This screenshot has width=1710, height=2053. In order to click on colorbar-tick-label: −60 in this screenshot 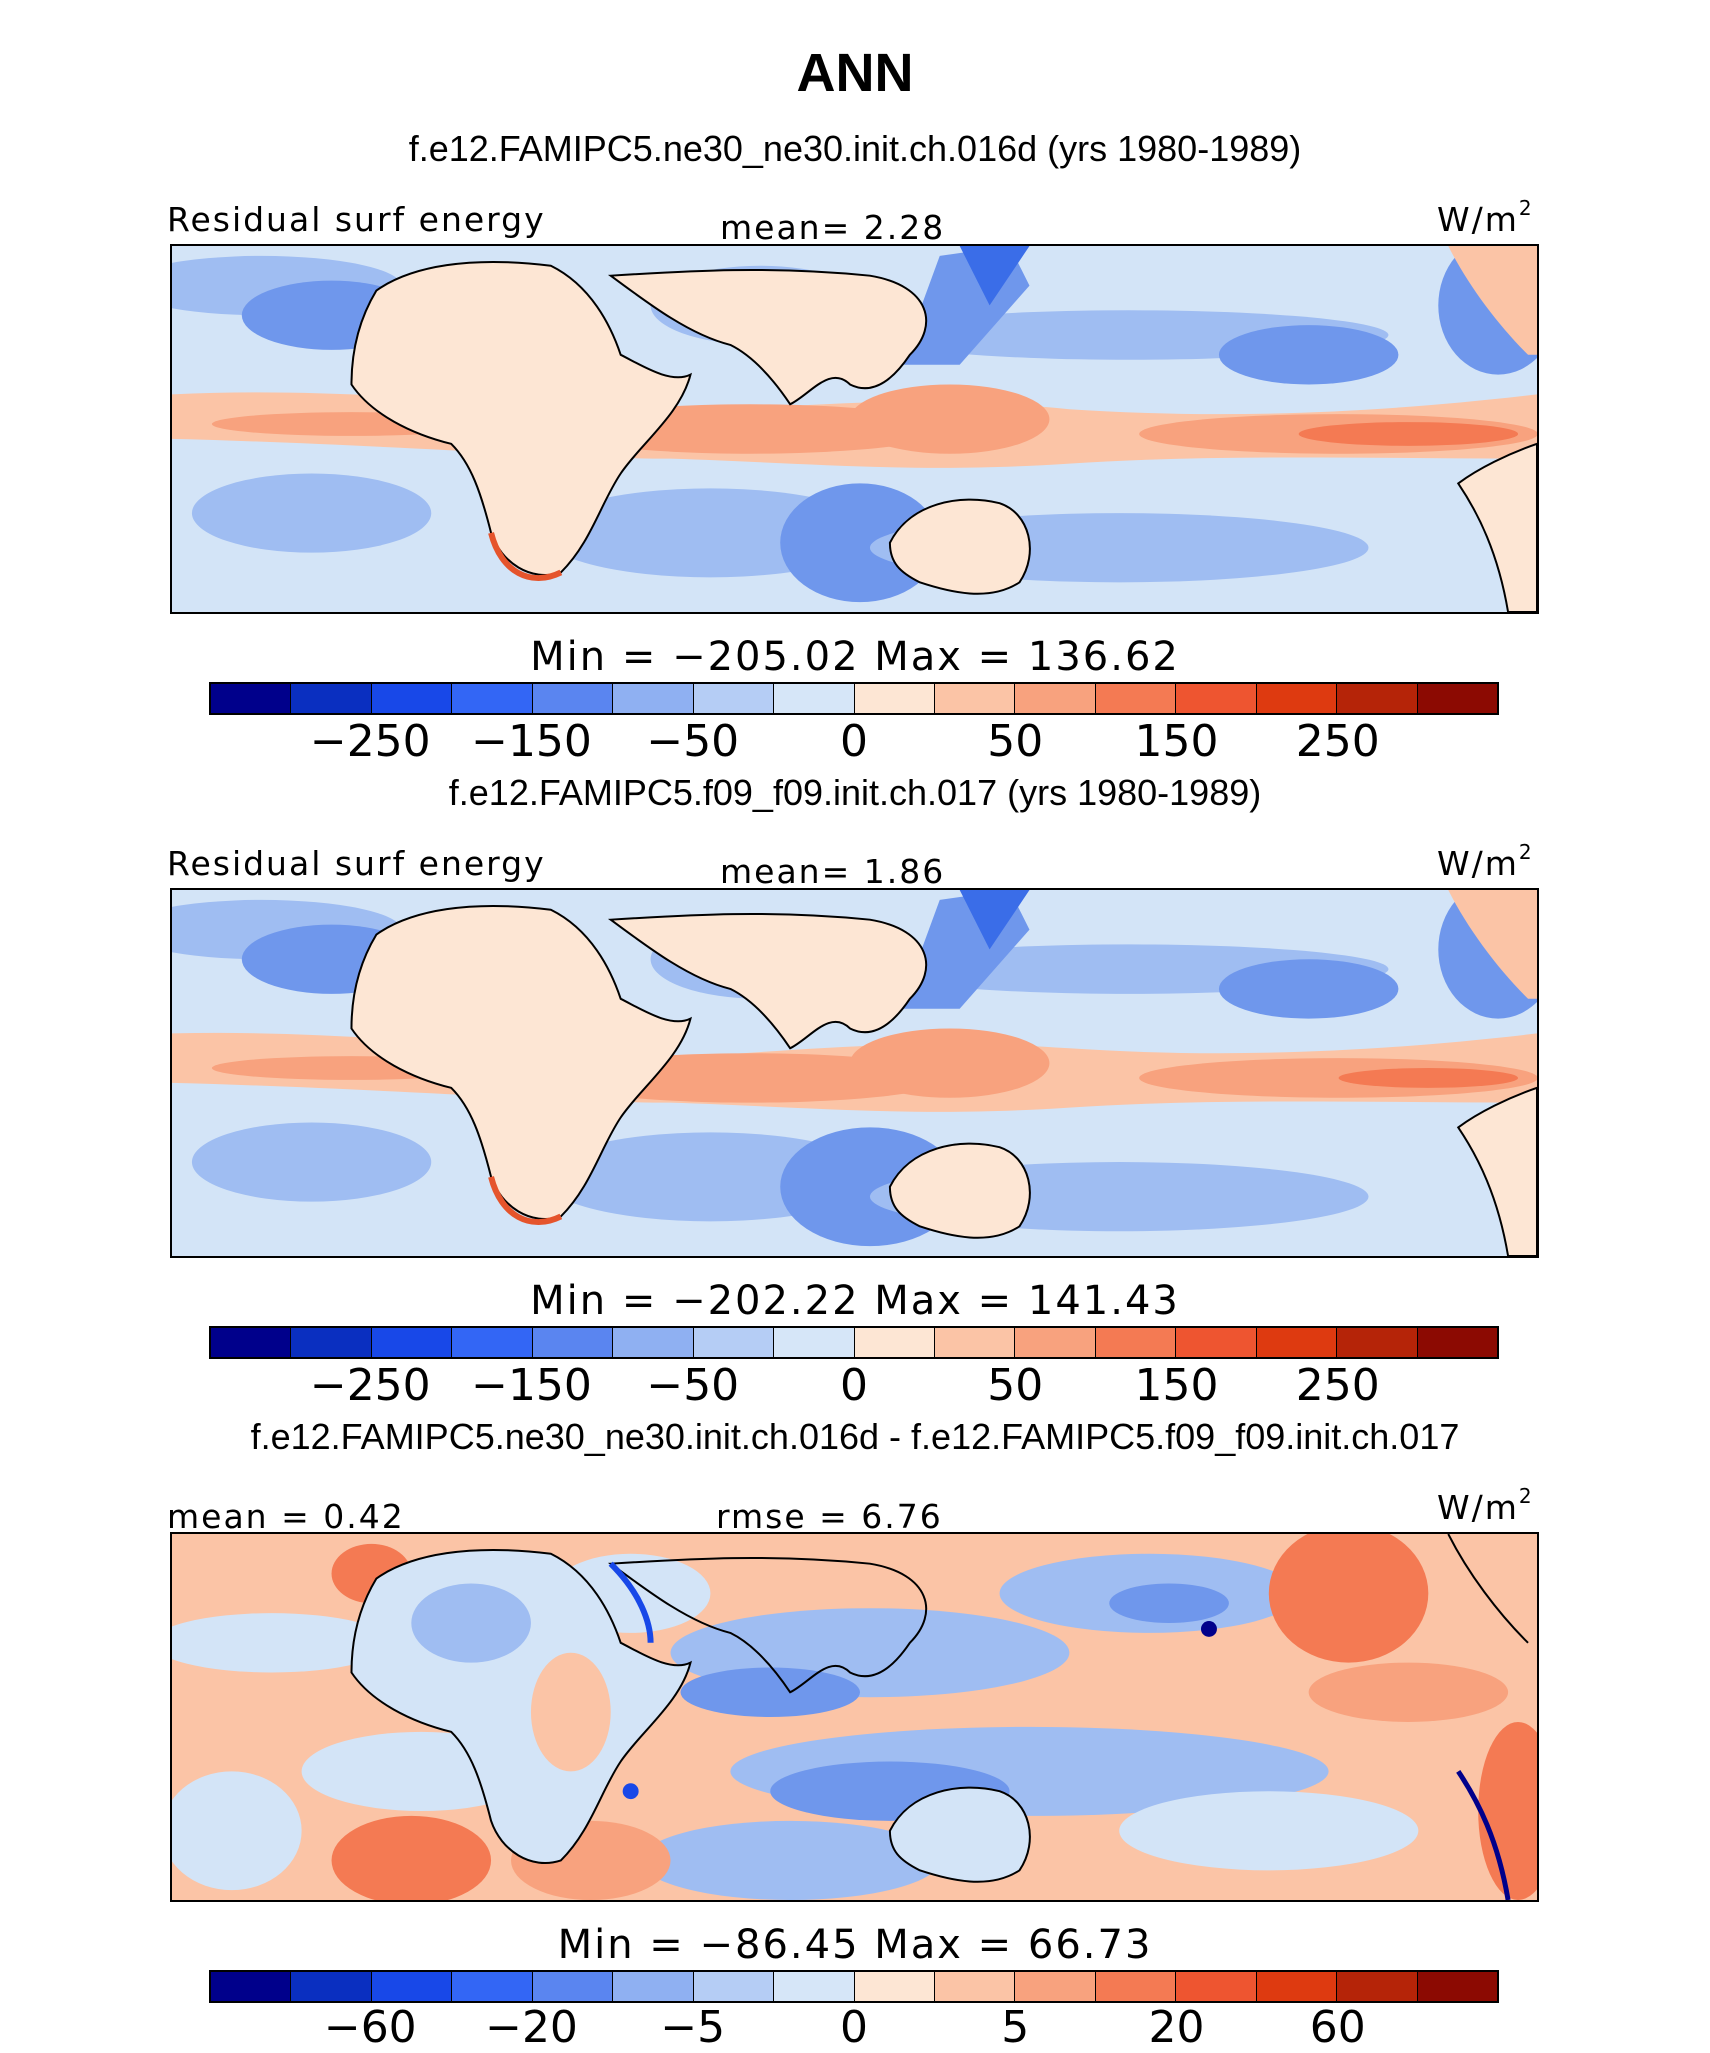, I will do `click(370, 2027)`.